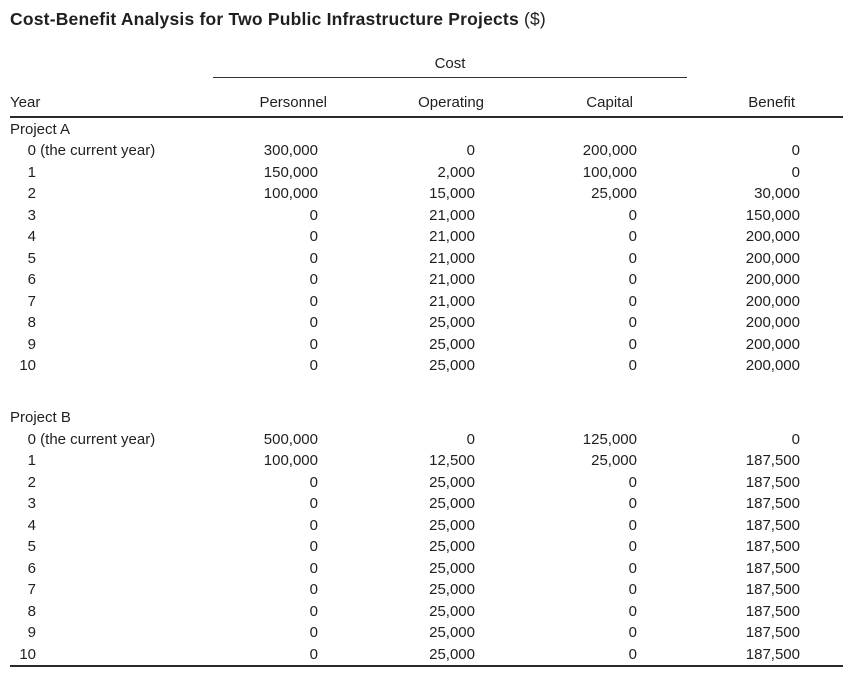 This screenshot has height=686, width=856. What do you see at coordinates (426, 590) in the screenshot?
I see `table-row: 7 0 25,000 0 187,500` at bounding box center [426, 590].